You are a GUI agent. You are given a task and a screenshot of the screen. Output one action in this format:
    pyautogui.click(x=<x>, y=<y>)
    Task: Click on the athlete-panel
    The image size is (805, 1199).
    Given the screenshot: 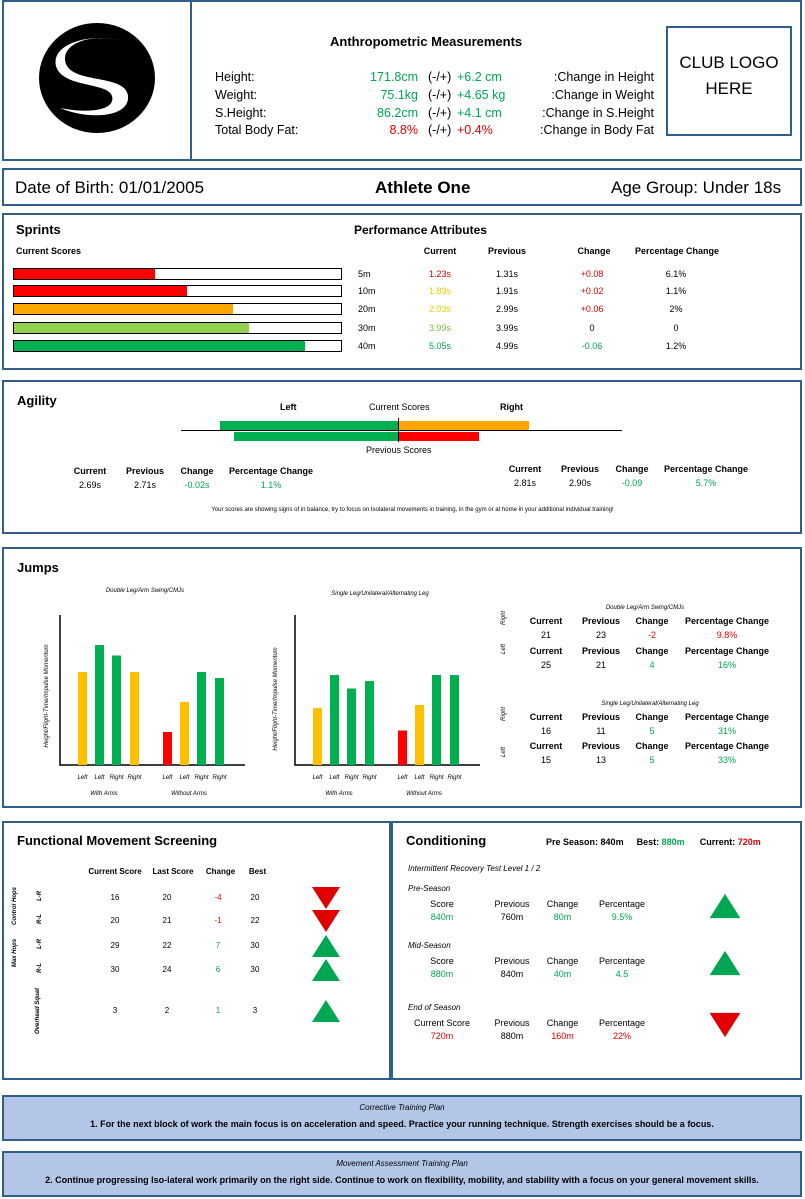 What is the action you would take?
    pyautogui.click(x=402, y=187)
    